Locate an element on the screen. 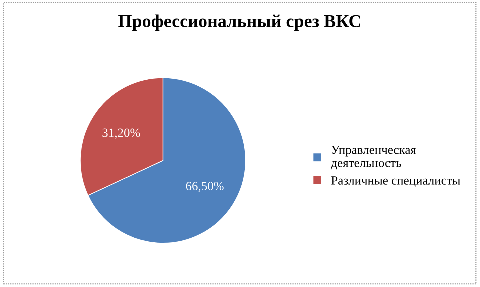 This screenshot has width=480, height=287. legend-label: Управленческая деятельность is located at coordinates (373, 158).